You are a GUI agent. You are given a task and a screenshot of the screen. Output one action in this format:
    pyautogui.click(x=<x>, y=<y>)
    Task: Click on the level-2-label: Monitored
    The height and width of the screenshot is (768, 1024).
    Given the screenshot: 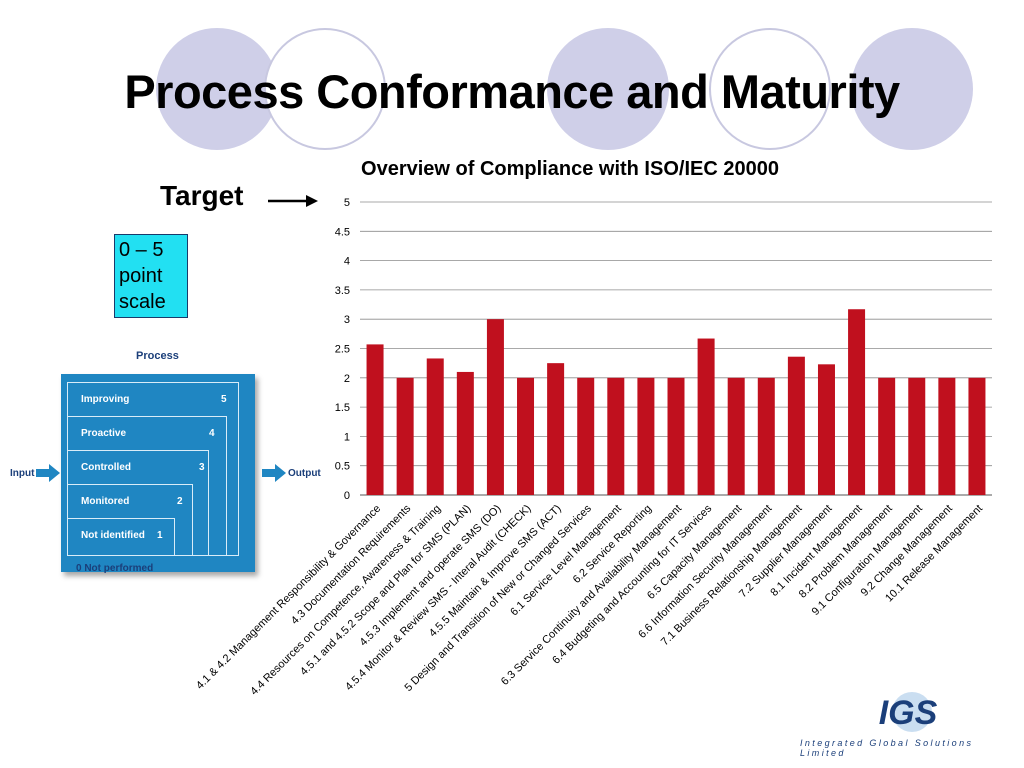 What is the action you would take?
    pyautogui.click(x=105, y=501)
    